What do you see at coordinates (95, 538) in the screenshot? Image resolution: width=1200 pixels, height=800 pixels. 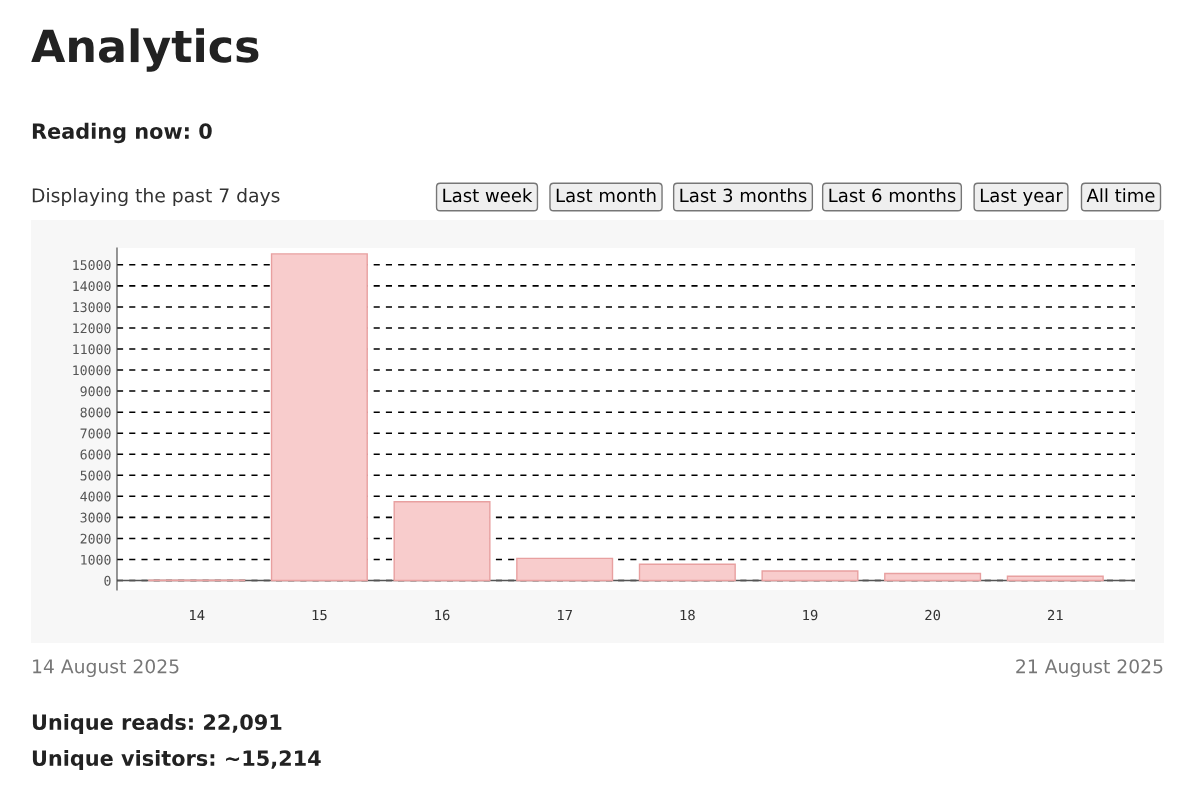 I see `y-tick-label: 2000` at bounding box center [95, 538].